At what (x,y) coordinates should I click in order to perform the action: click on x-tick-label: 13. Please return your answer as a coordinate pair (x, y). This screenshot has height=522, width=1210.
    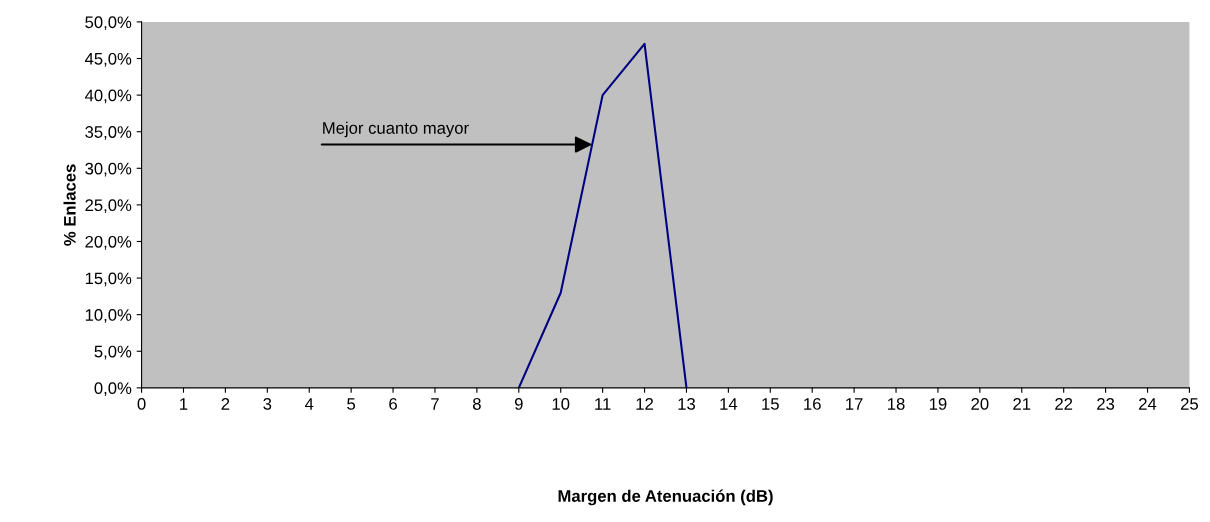
    Looking at the image, I should click on (686, 404).